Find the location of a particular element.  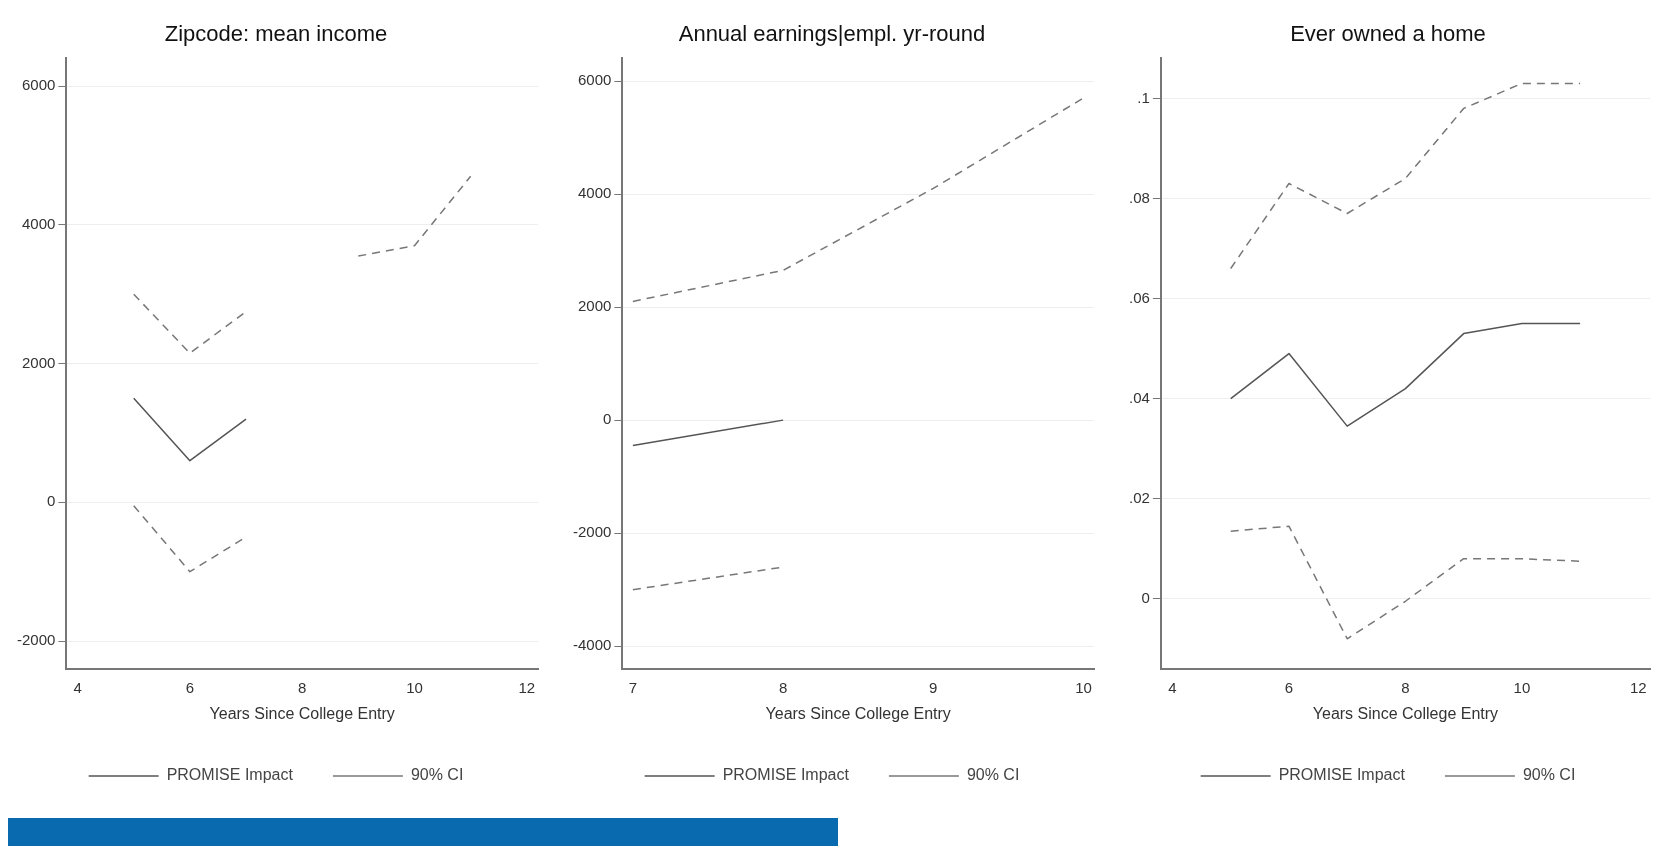

y-tick-label: .04 is located at coordinates (1139, 397).